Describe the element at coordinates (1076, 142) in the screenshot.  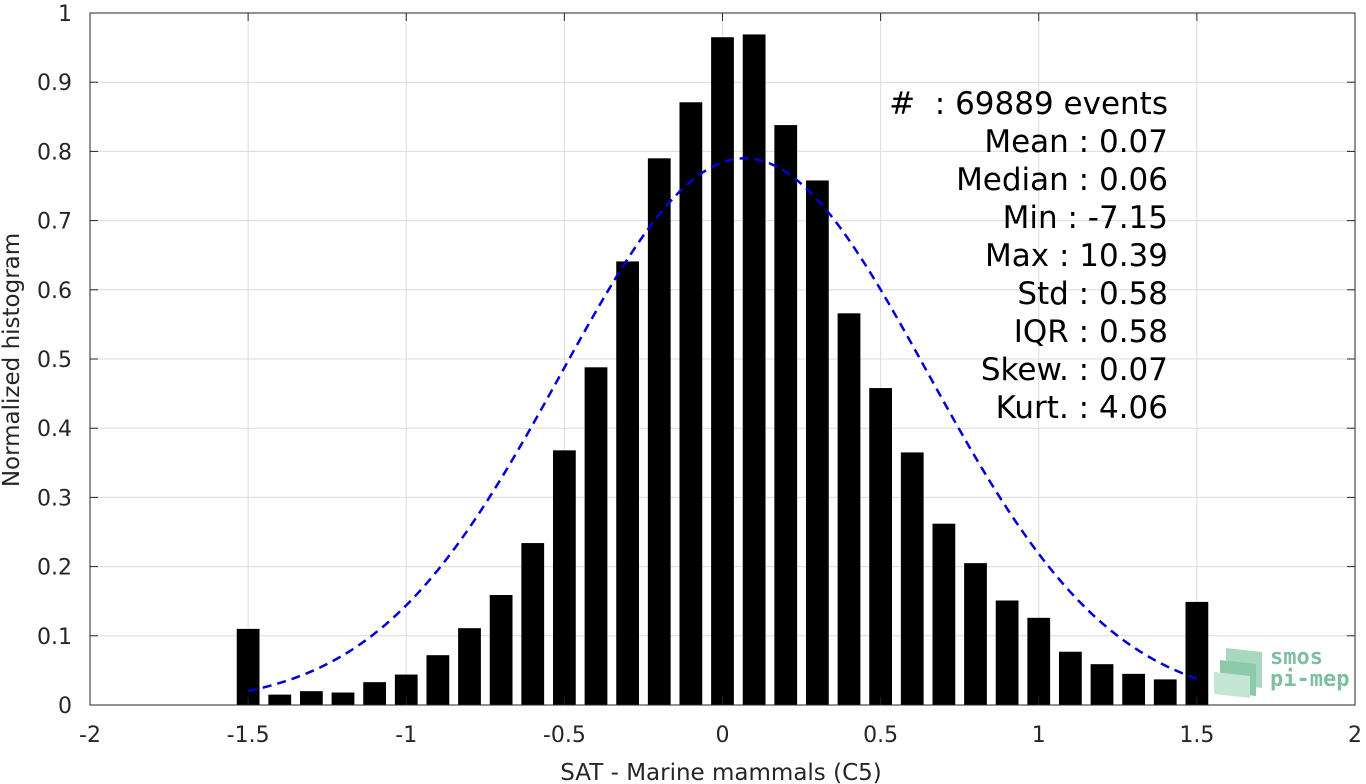
I see `stat-line: Mean : 0.07` at that location.